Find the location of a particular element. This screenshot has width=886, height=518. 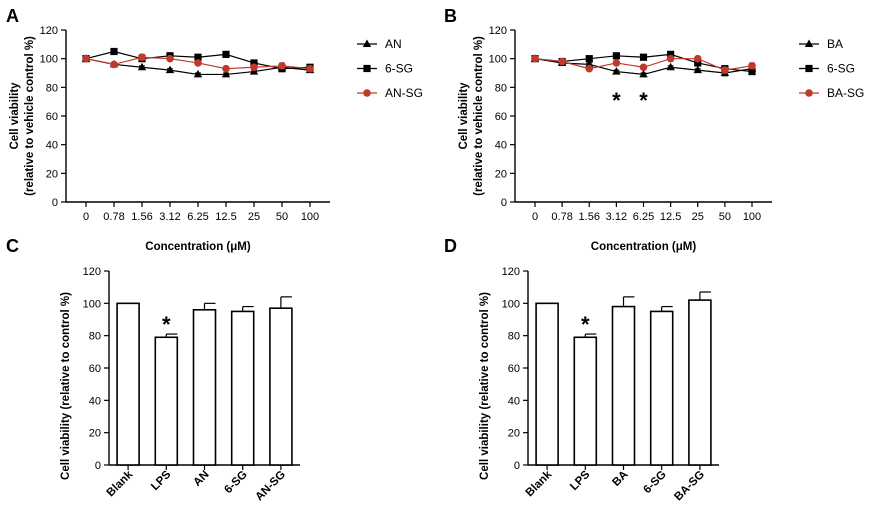

panel-a-y-tick-label: 20 is located at coordinates (52, 174).